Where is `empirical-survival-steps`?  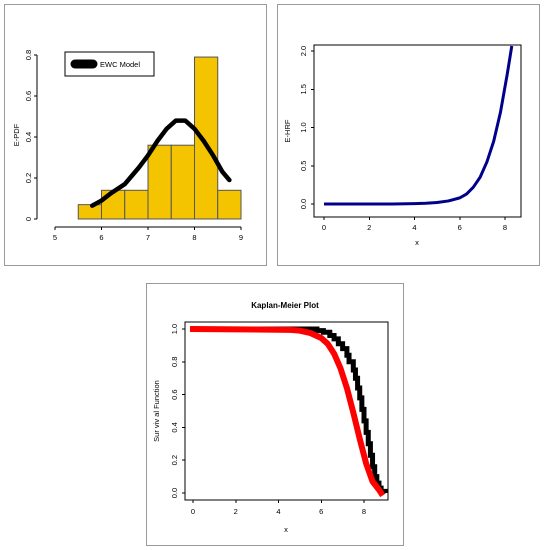 empirical-survival-steps is located at coordinates (290, 410).